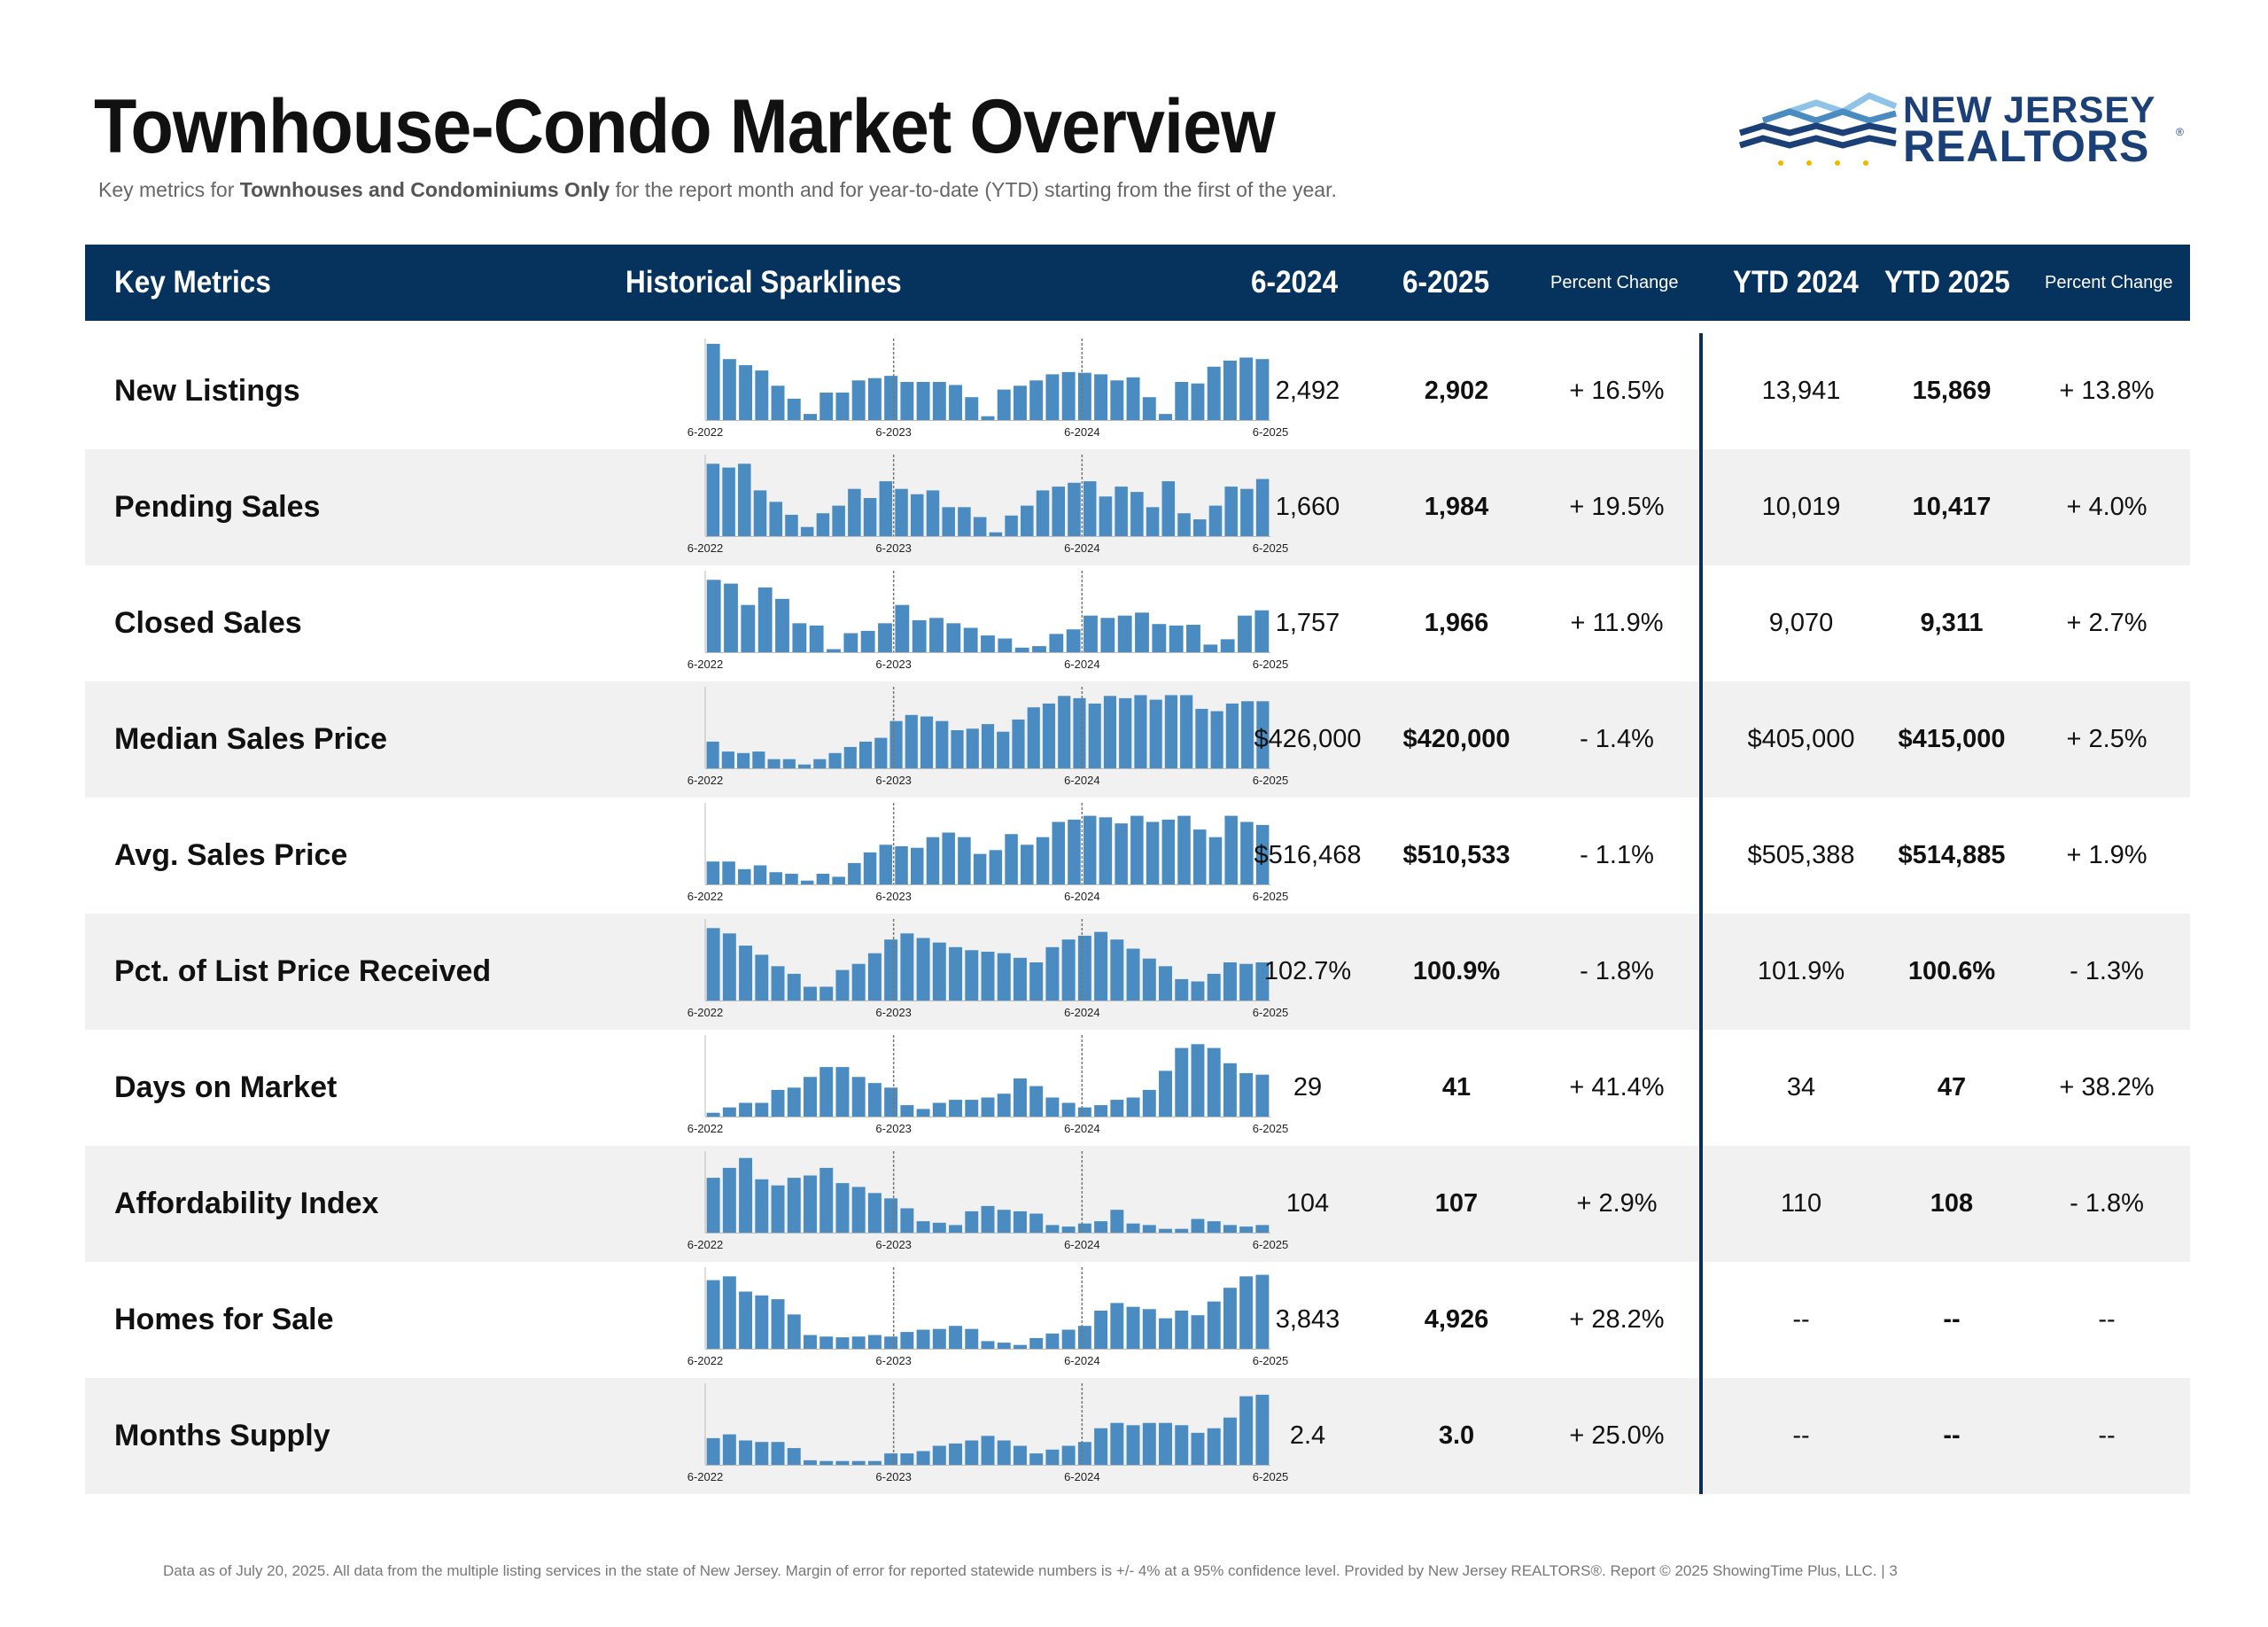 This screenshot has height=1627, width=2268. What do you see at coordinates (2180, 132) in the screenshot?
I see `logo-registered: ®` at bounding box center [2180, 132].